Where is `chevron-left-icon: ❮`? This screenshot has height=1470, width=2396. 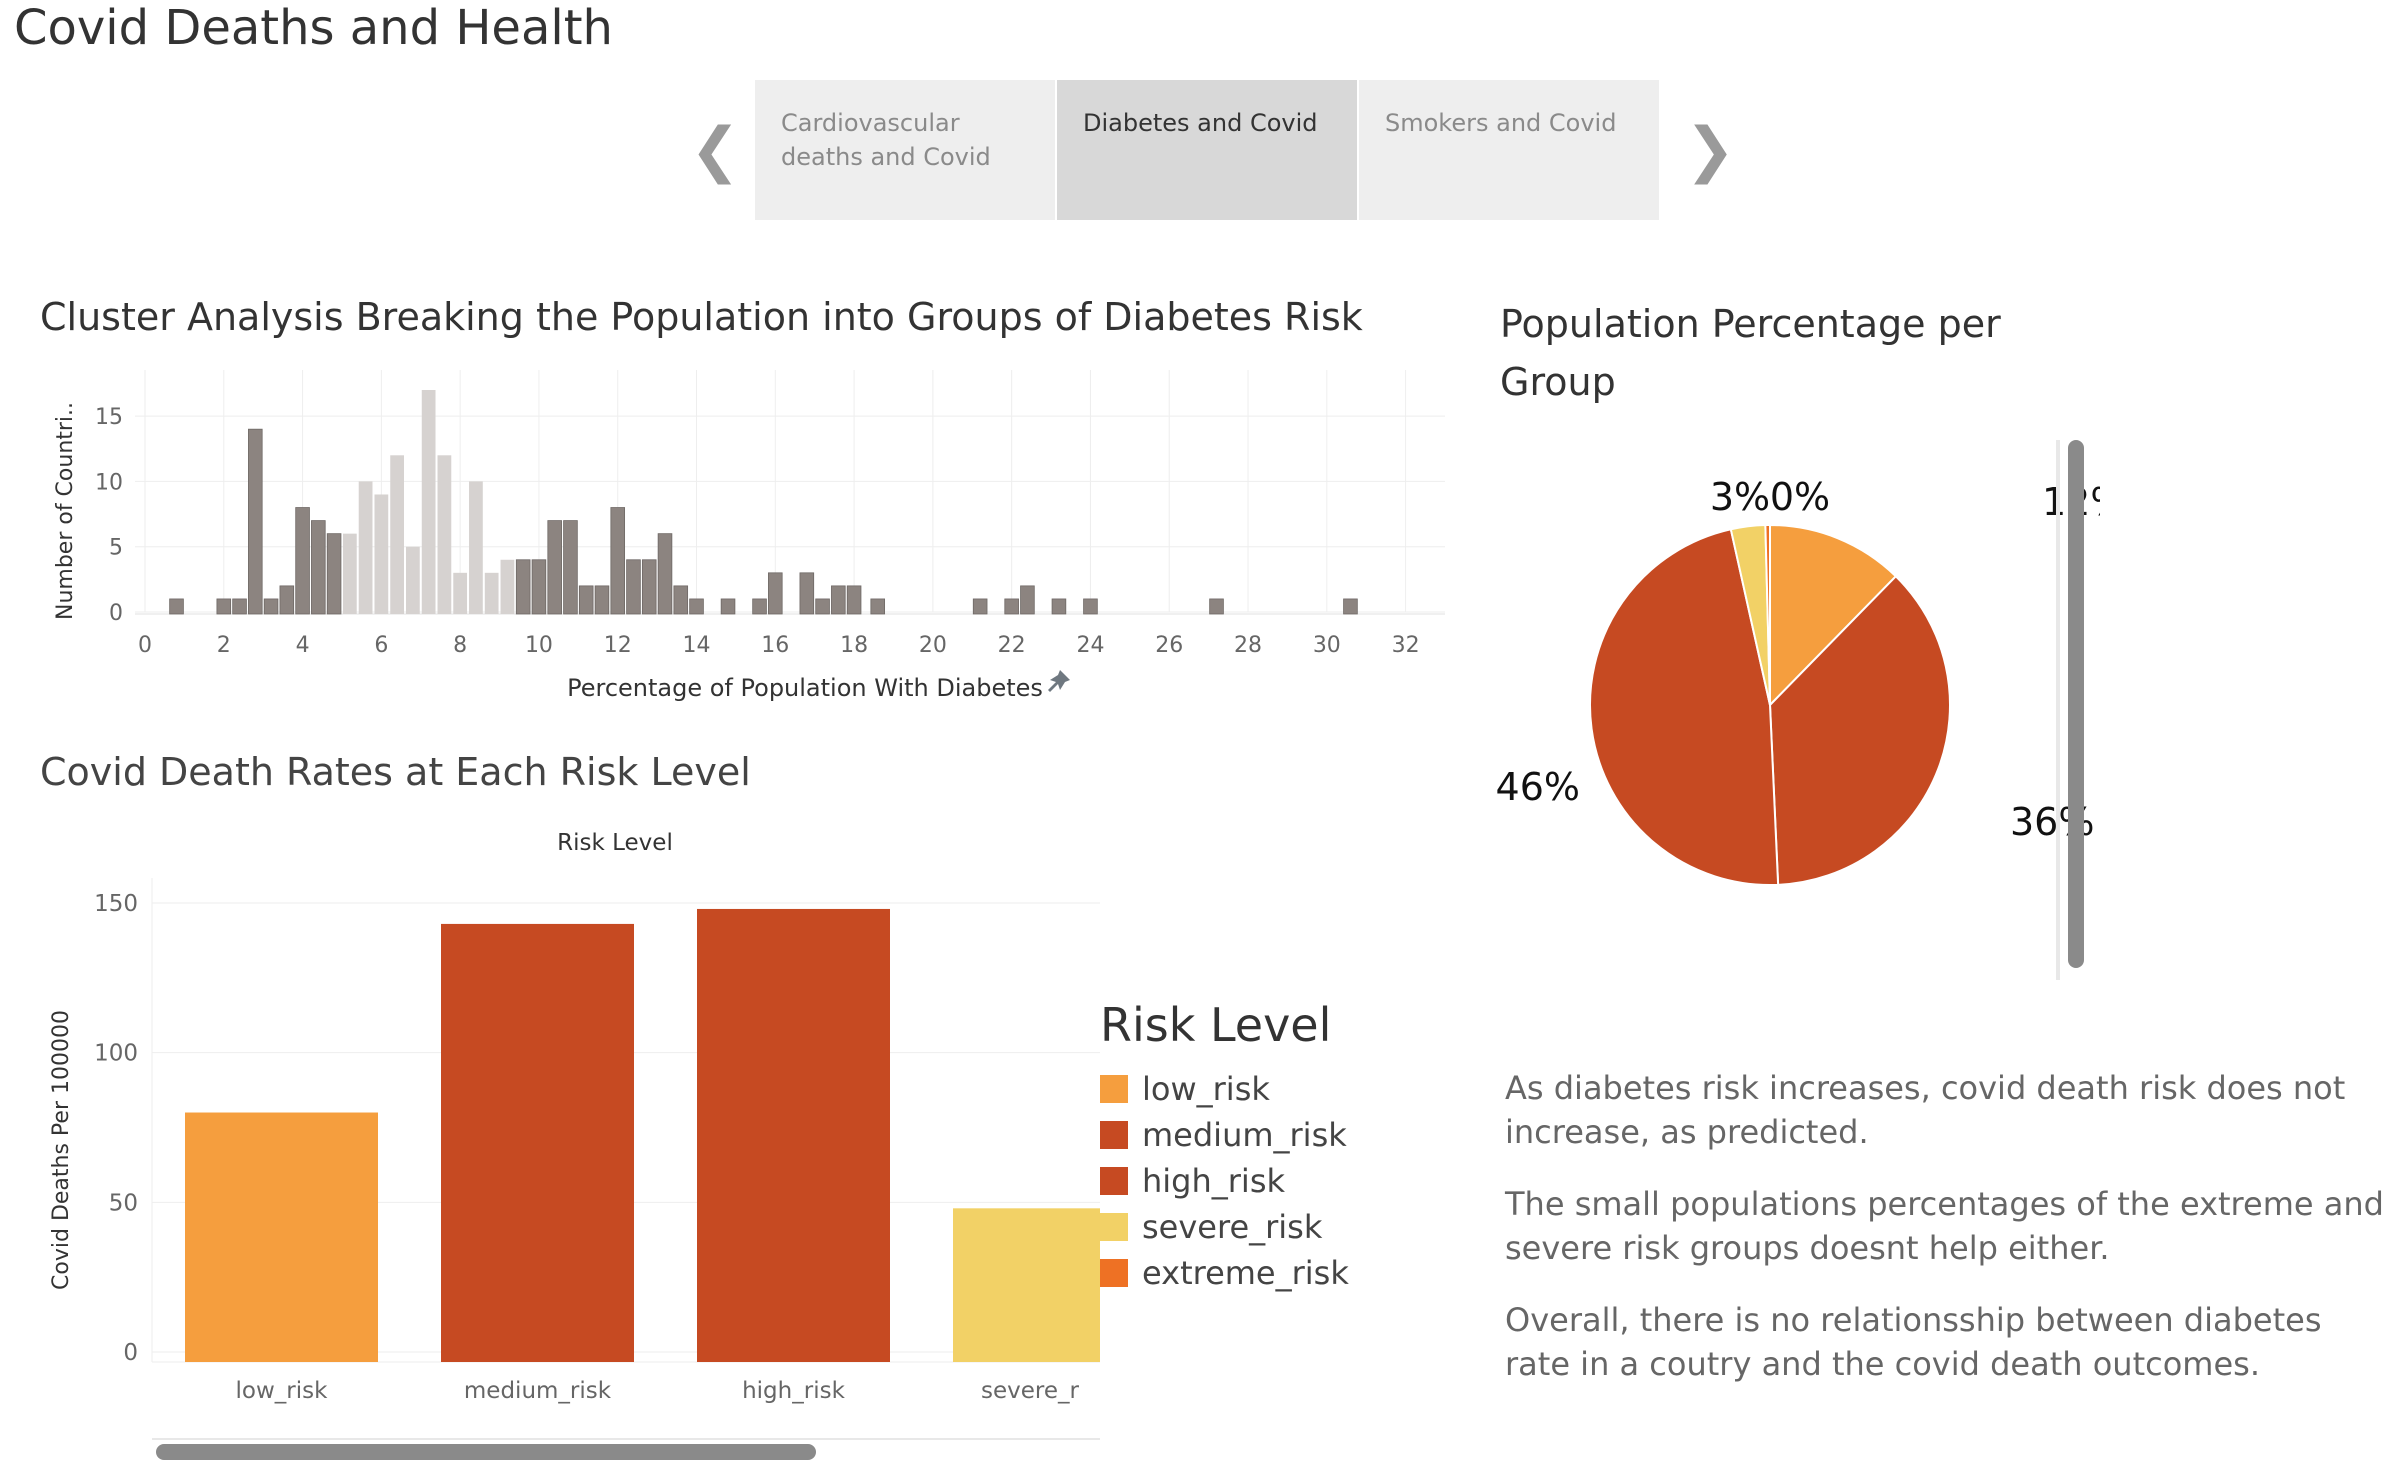 chevron-left-icon: ❮ is located at coordinates (715, 150).